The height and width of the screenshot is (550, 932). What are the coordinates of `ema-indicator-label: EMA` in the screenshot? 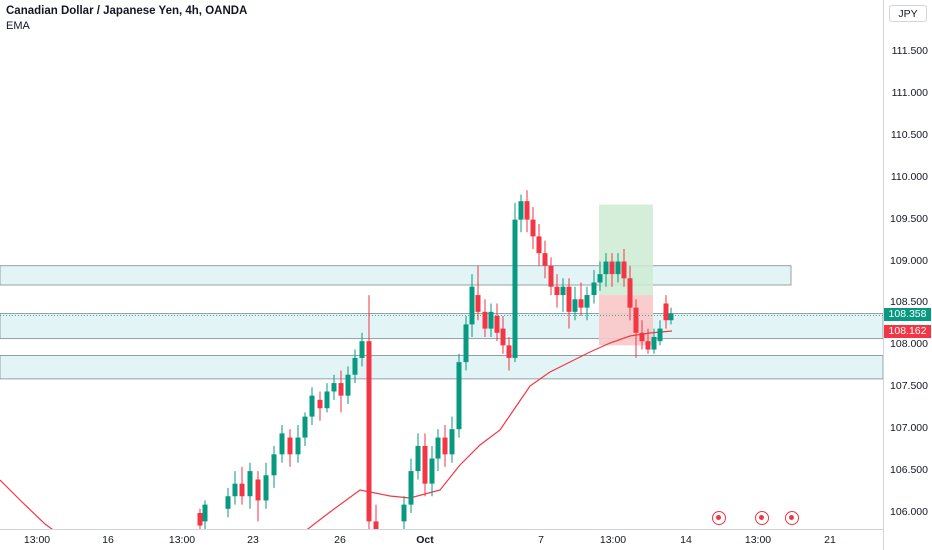 It's located at (18, 26).